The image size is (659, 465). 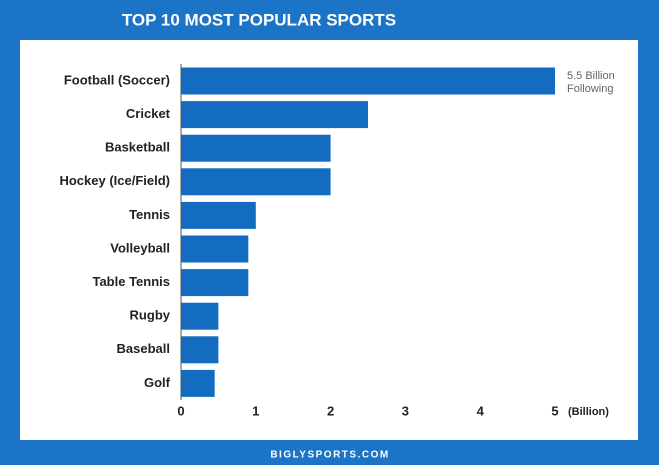 What do you see at coordinates (405, 410) in the screenshot?
I see `x-tick-label: 3` at bounding box center [405, 410].